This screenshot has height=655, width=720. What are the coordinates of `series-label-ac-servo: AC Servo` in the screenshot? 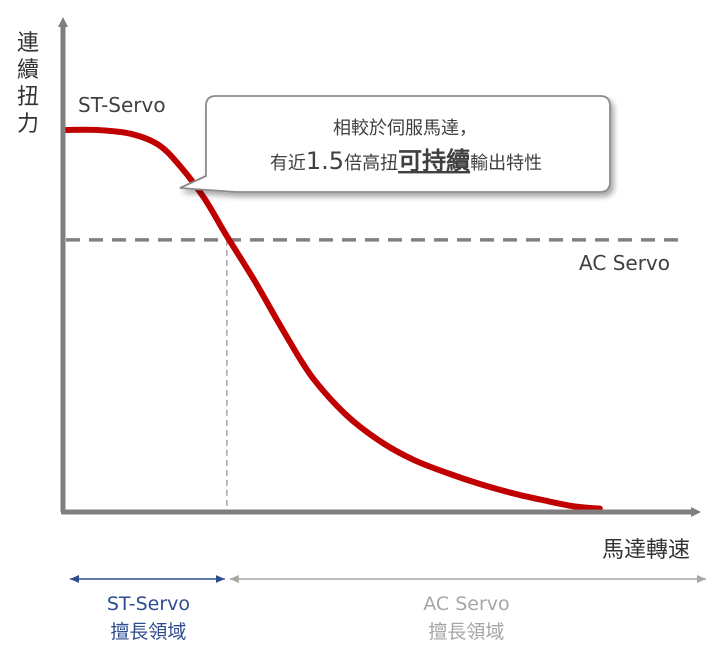 It's located at (624, 263).